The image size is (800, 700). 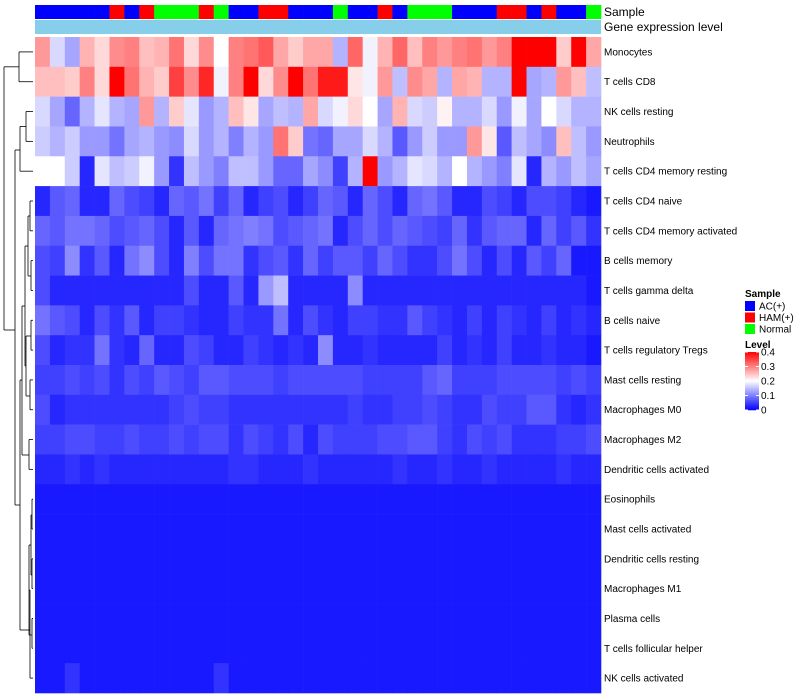 What do you see at coordinates (629, 142) in the screenshot?
I see `row-label: Neutrophils` at bounding box center [629, 142].